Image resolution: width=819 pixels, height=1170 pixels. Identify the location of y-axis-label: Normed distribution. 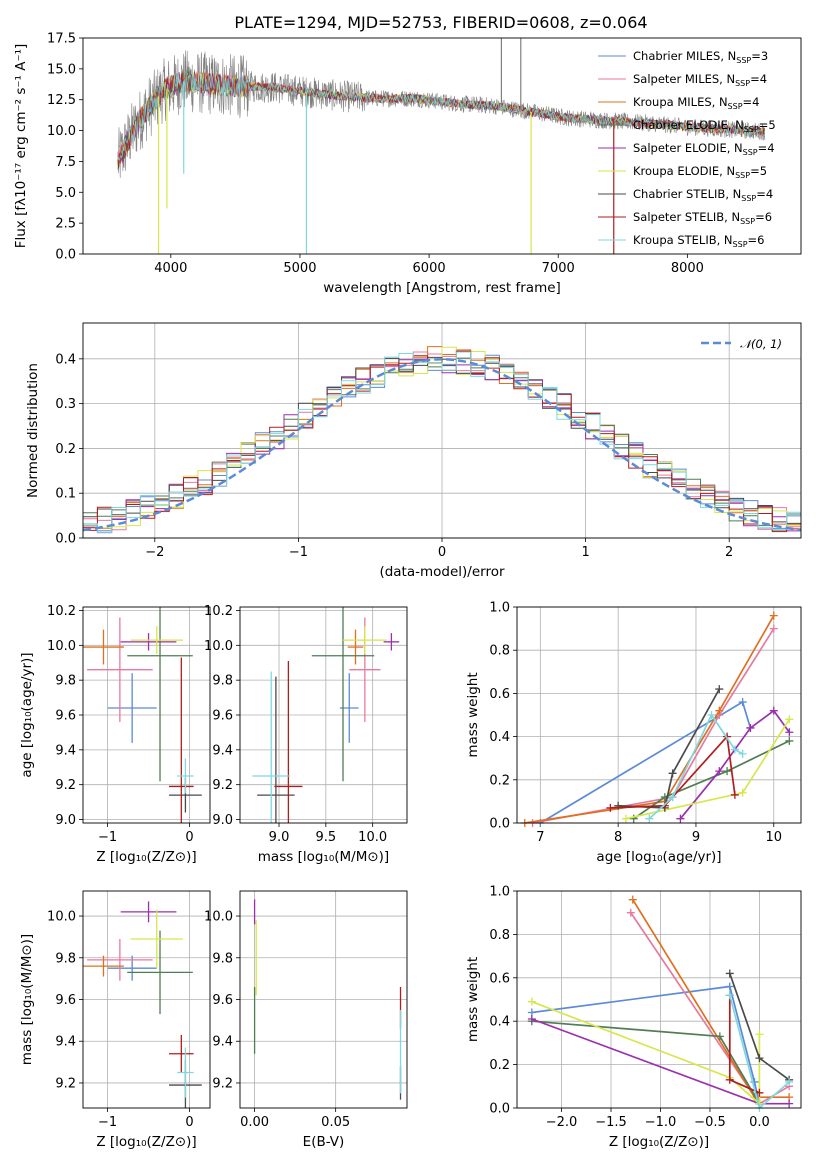
(33, 430).